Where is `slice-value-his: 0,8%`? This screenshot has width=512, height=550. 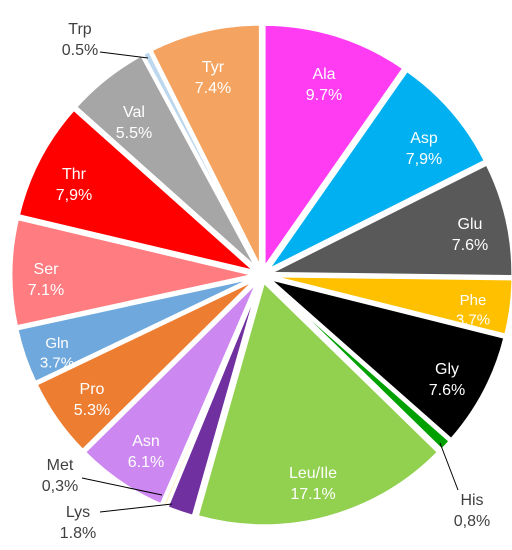 slice-value-his: 0,8% is located at coordinates (472, 521).